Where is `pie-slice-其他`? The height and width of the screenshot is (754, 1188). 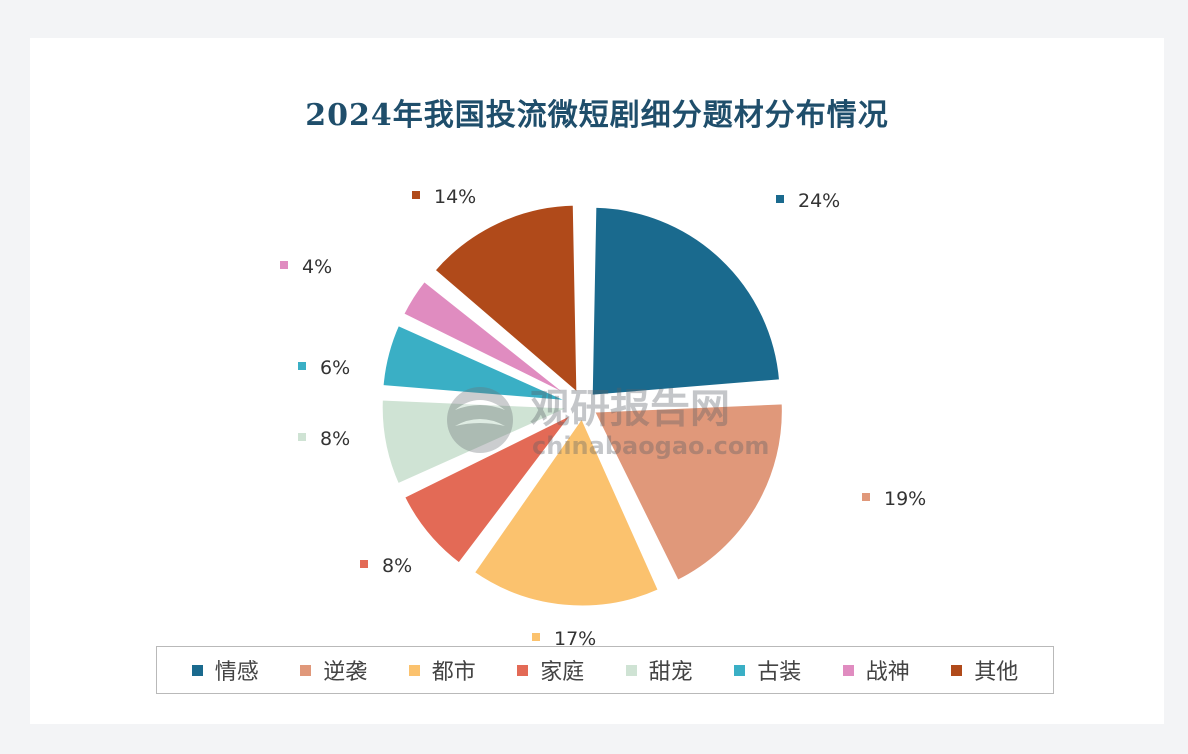 pie-slice-其他 is located at coordinates (505, 300).